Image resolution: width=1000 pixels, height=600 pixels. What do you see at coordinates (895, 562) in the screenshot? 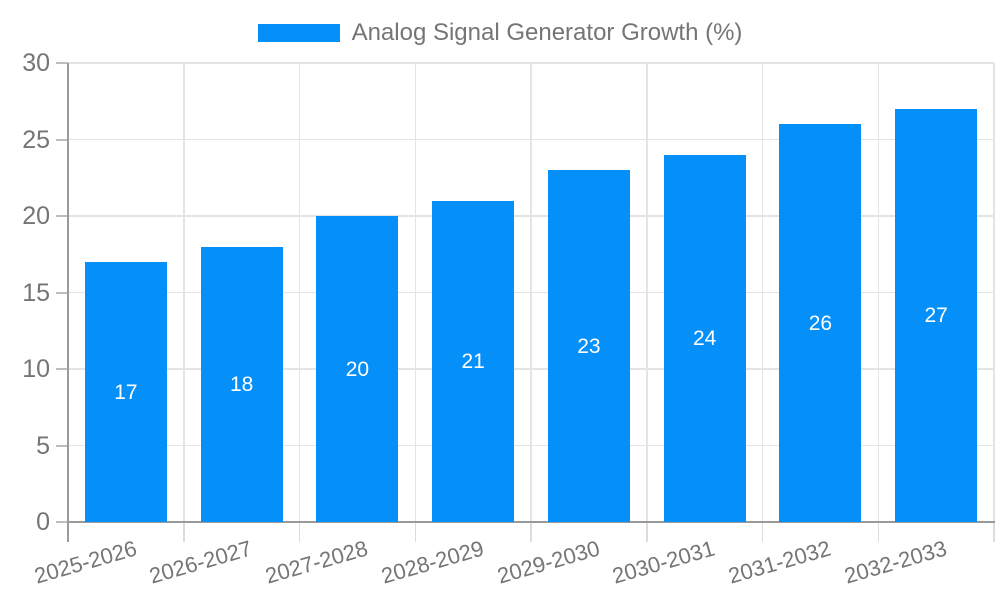
I see `x-tick-label: 2032-2033` at bounding box center [895, 562].